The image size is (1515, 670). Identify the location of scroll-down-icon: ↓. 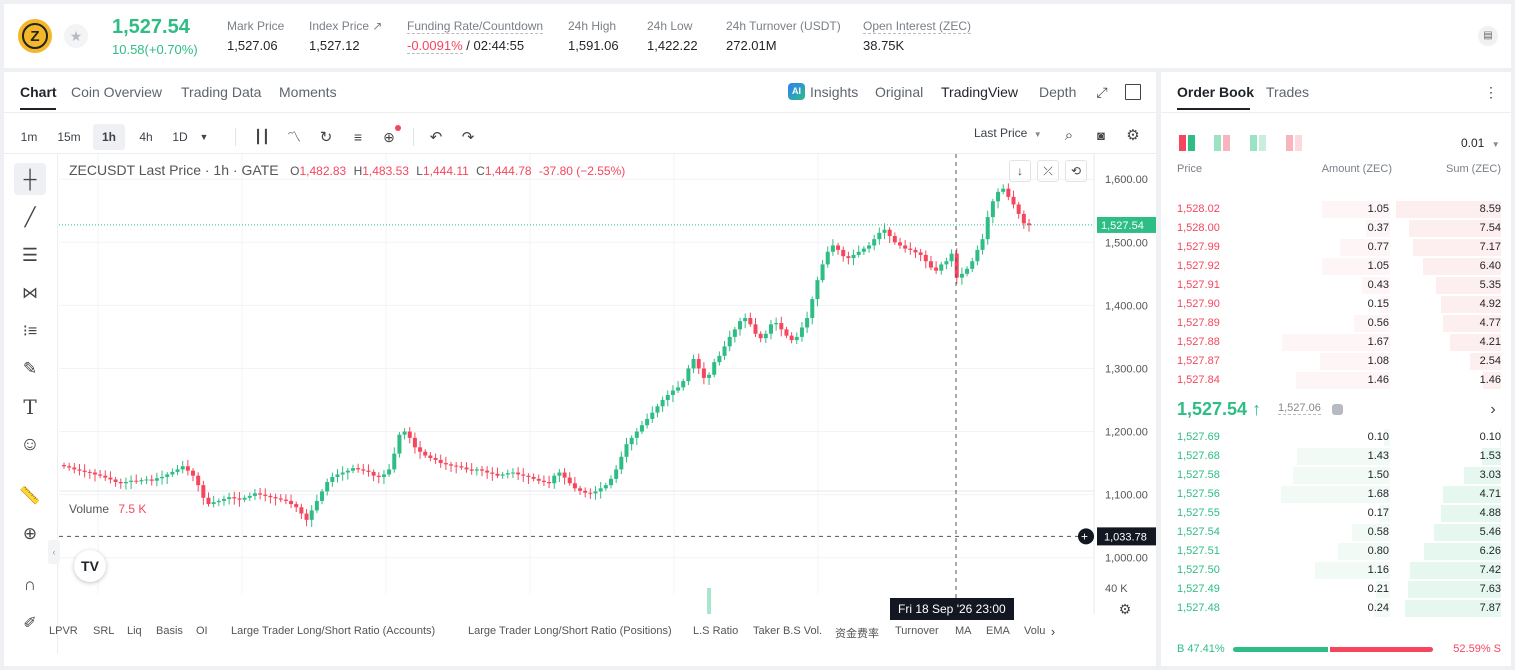
(1020, 171).